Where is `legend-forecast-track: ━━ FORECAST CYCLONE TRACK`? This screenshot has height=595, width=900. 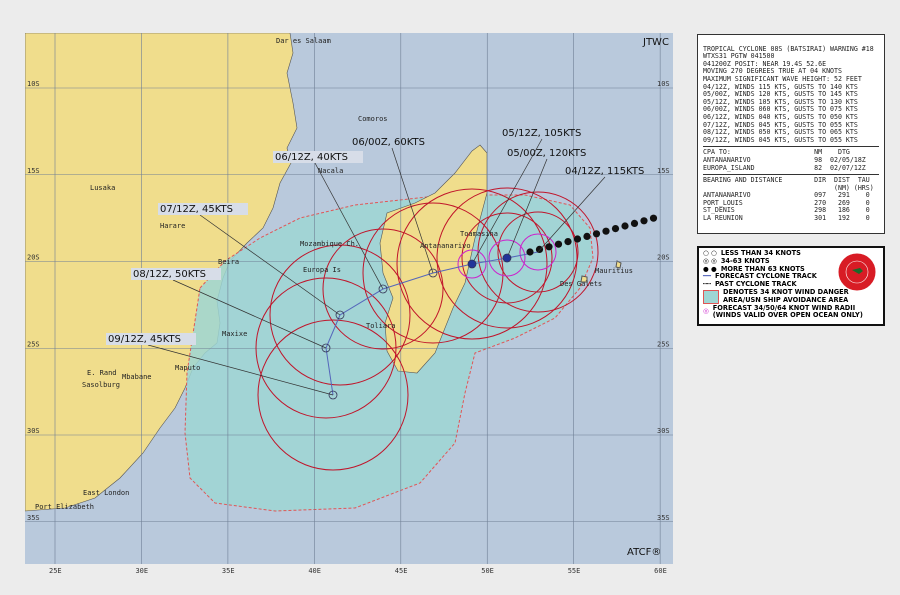 legend-forecast-track: ━━ FORECAST CYCLONE TRACK is located at coordinates (760, 276).